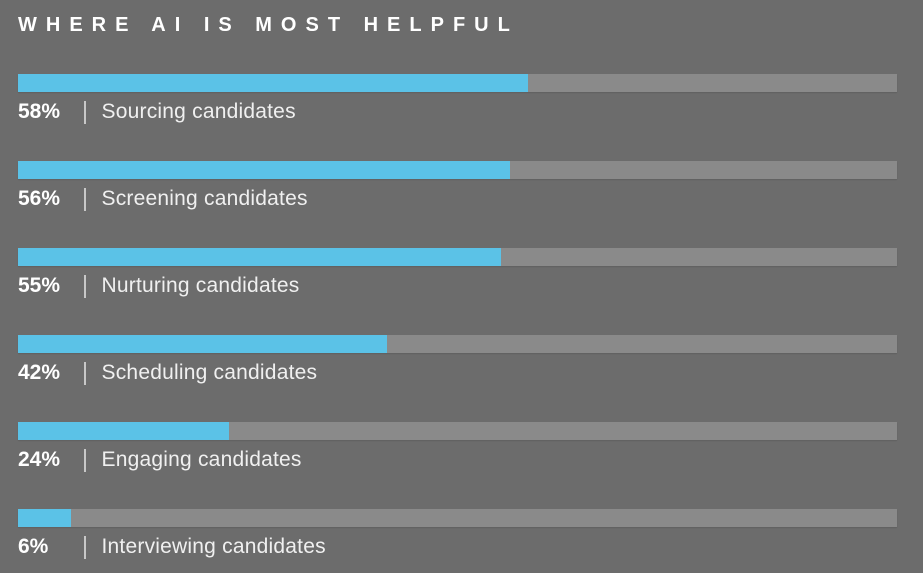 The image size is (923, 573). I want to click on bar-row: 24% Engaging candidates, so click(457, 447).